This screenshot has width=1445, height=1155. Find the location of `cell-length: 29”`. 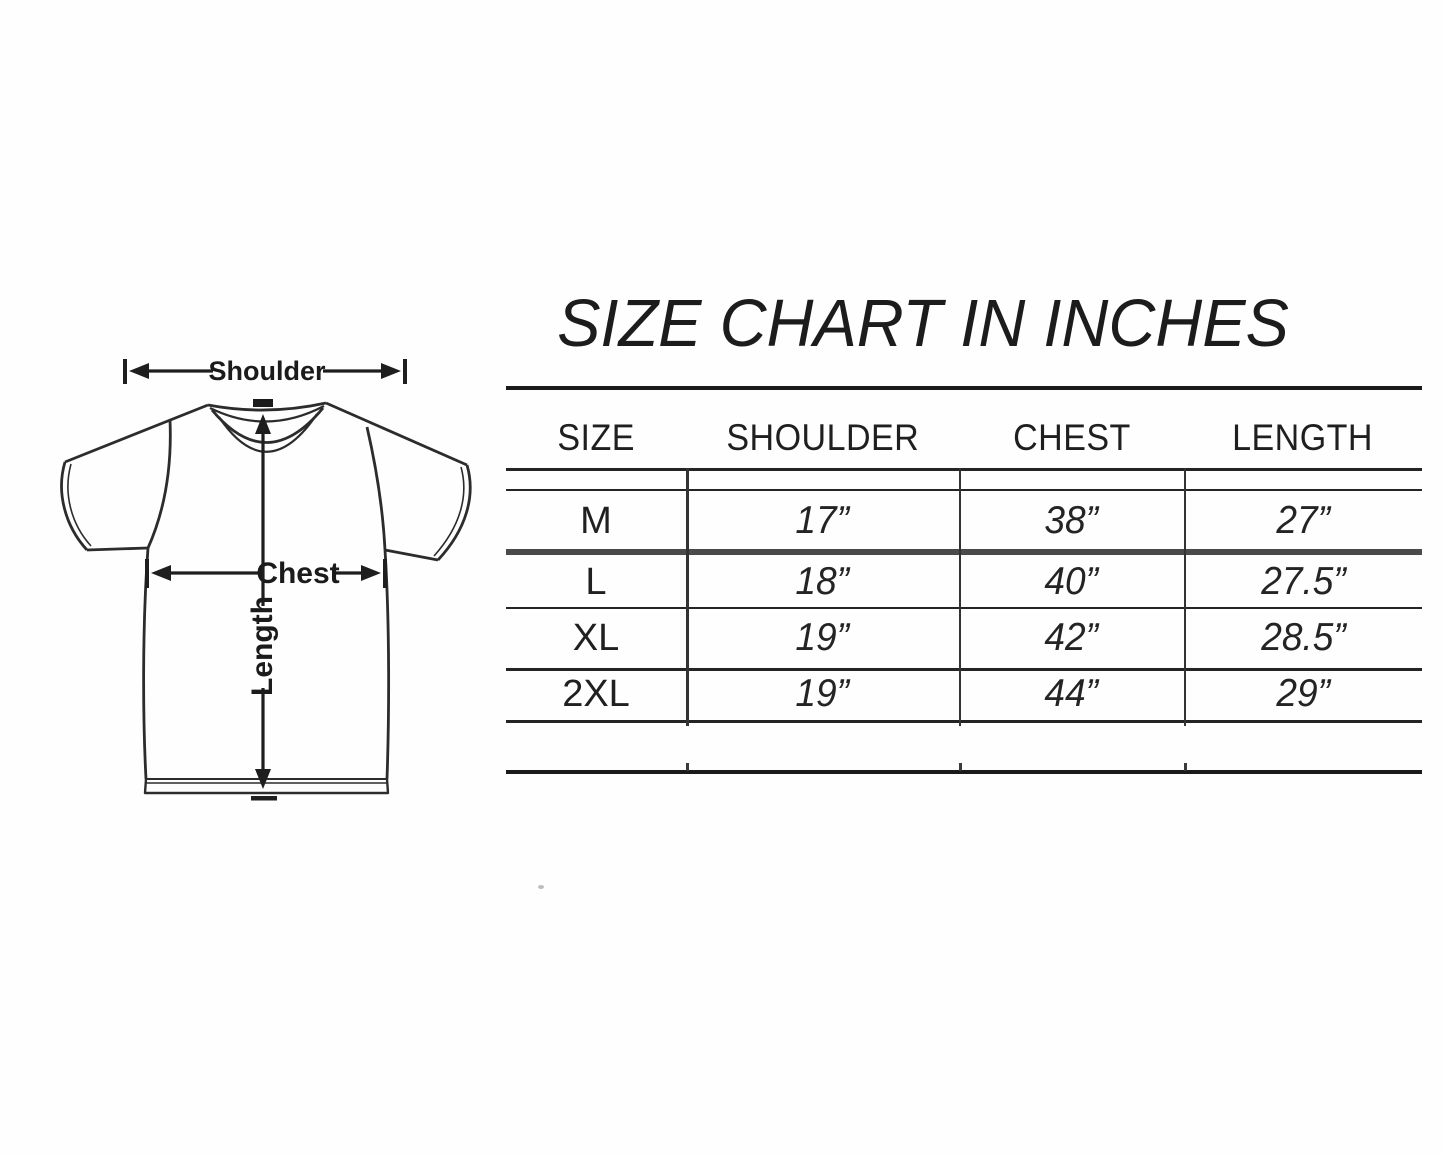

cell-length: 29” is located at coordinates (1303, 693).